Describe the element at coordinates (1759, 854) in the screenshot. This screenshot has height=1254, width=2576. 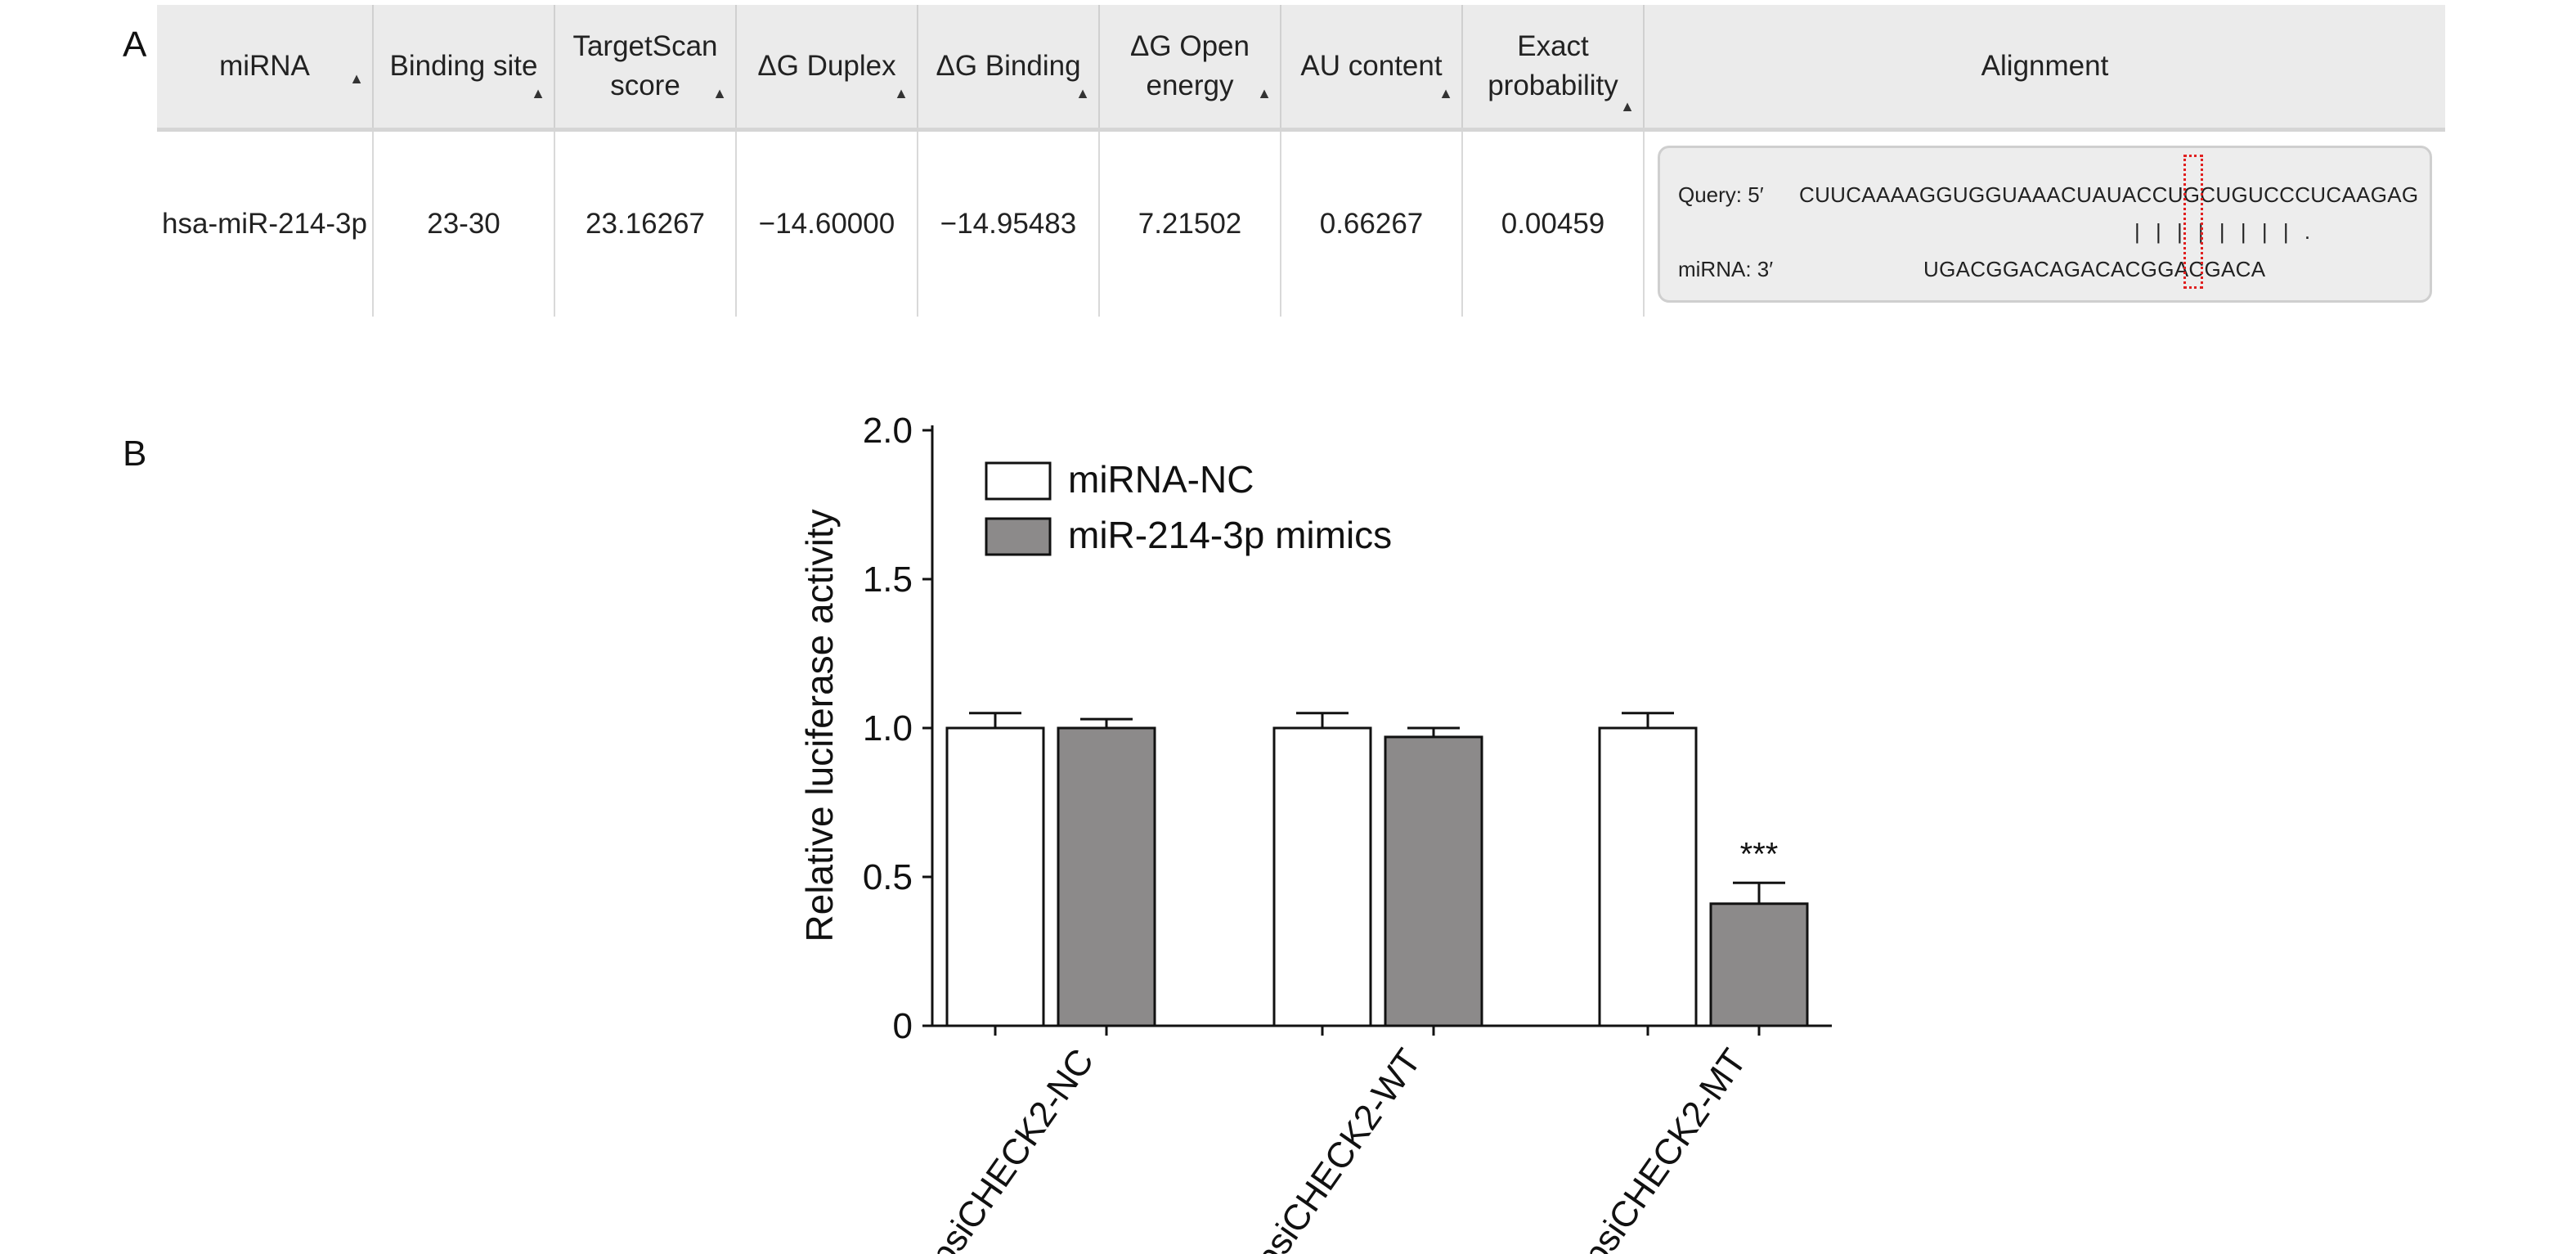
I see `significance-label: ***` at that location.